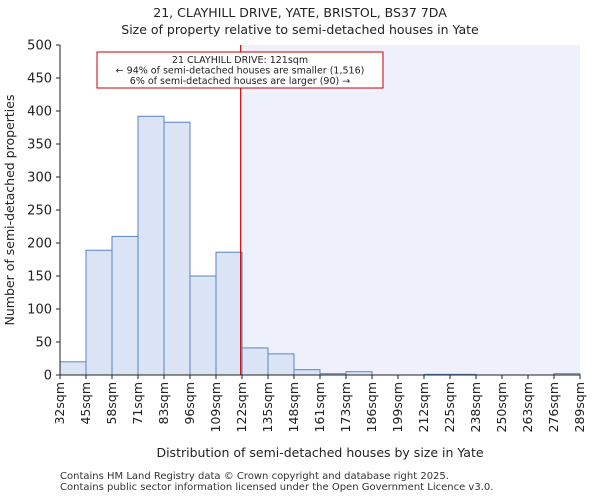 Image resolution: width=600 pixels, height=500 pixels. What do you see at coordinates (255, 361) in the screenshot?
I see `bar-122sqm` at bounding box center [255, 361].